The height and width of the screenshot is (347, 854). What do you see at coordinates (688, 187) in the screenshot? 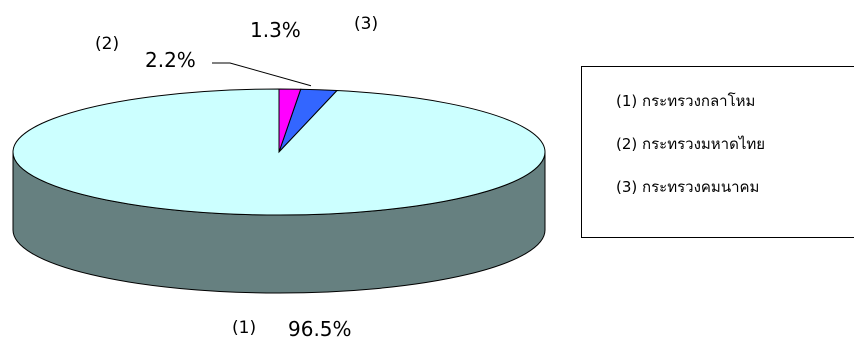
I see `legend-item-3: (3) กระทรวงคมนาคม` at bounding box center [688, 187].